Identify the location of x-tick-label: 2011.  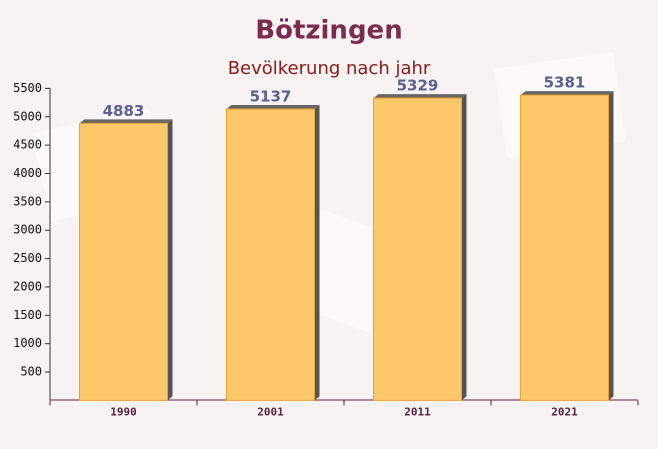
(417, 411).